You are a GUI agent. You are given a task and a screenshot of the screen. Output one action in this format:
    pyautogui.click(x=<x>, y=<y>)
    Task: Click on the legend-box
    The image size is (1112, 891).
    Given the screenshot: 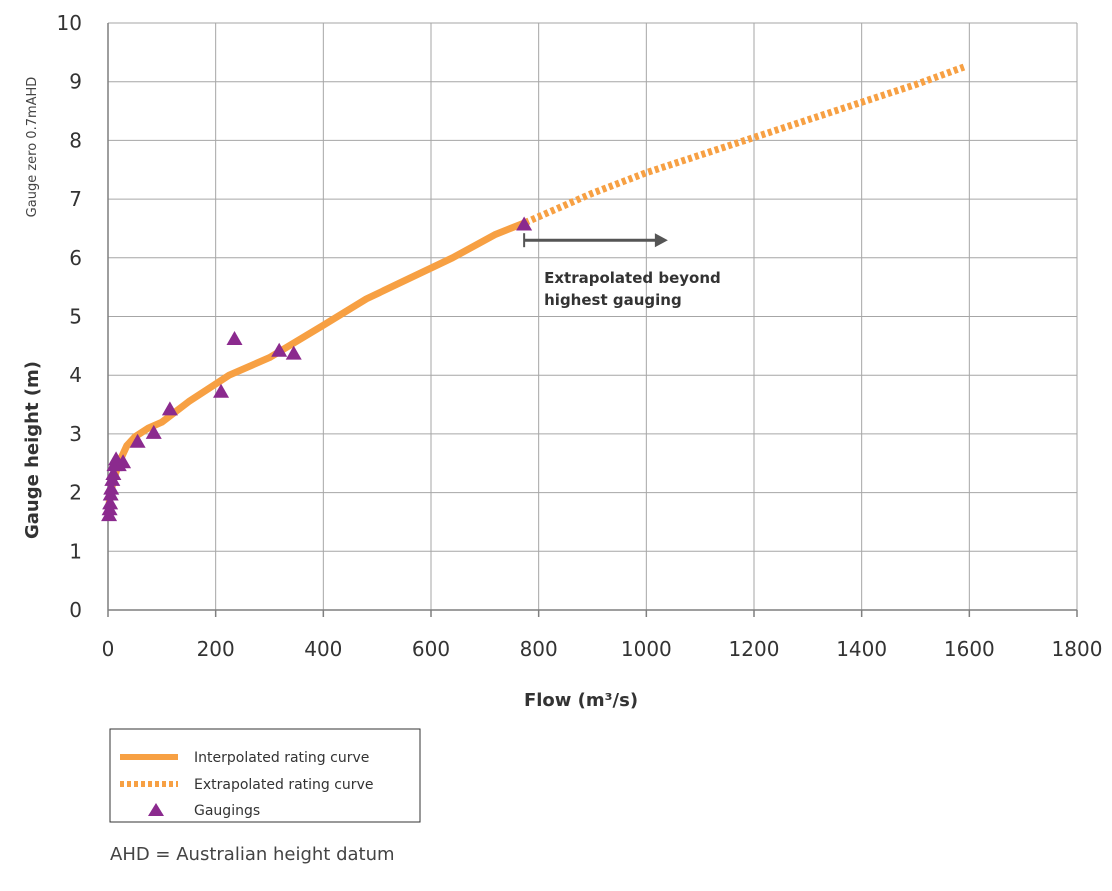 What is the action you would take?
    pyautogui.click(x=265, y=775)
    